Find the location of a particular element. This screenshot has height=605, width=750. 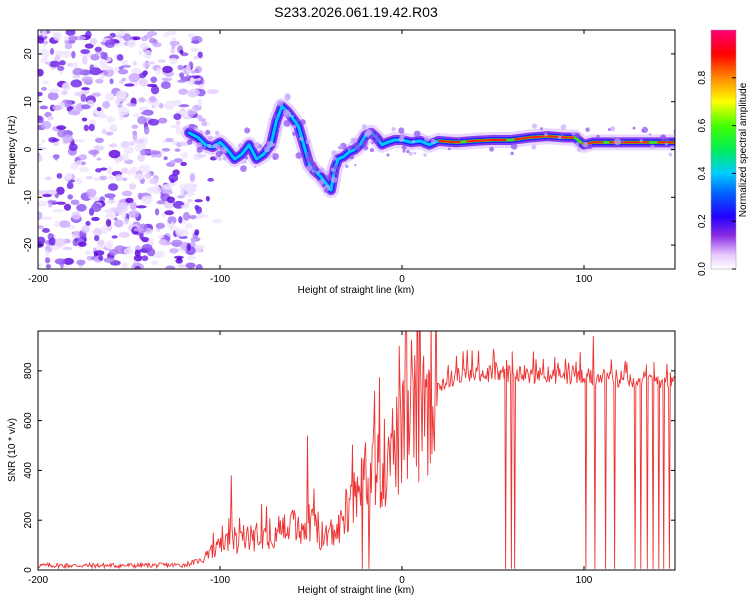

y-tick-label: 10 is located at coordinates (28, 102).